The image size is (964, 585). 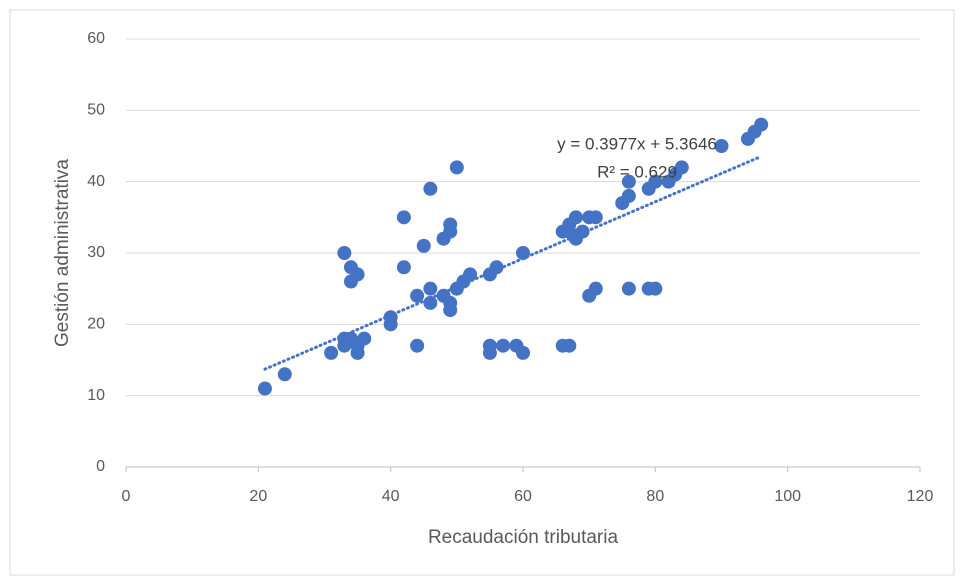 I want to click on x-tick-label: 80, so click(x=655, y=496).